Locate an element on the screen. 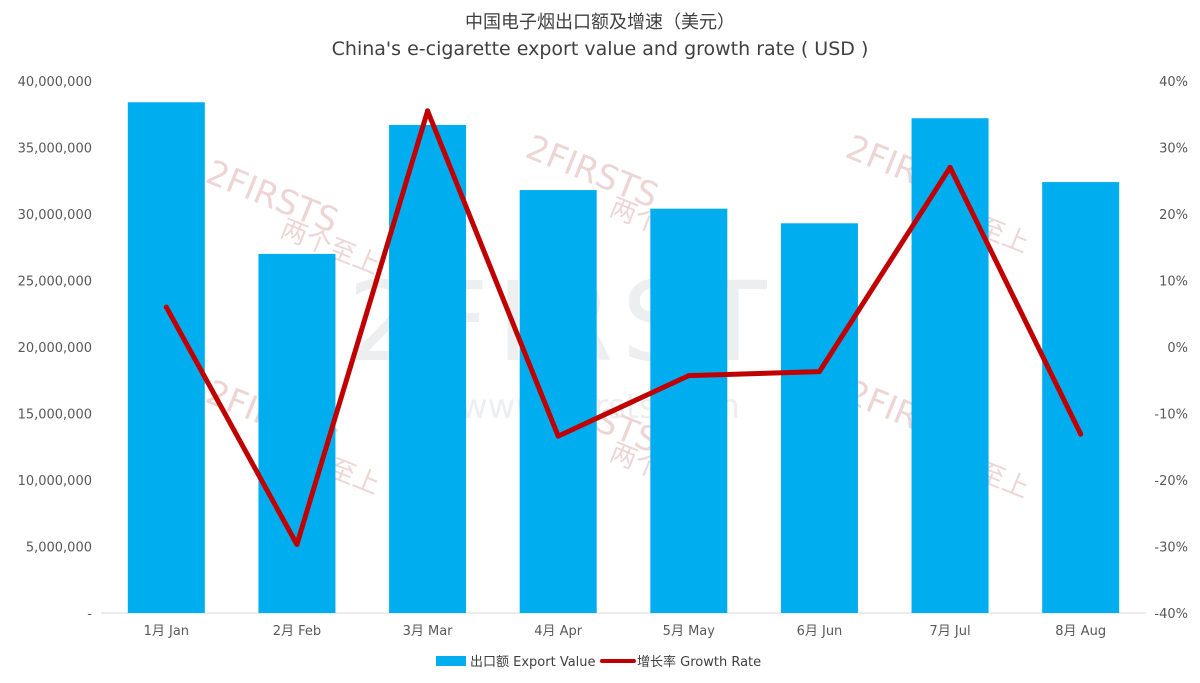  right-tick-label: -30% is located at coordinates (1171, 548).